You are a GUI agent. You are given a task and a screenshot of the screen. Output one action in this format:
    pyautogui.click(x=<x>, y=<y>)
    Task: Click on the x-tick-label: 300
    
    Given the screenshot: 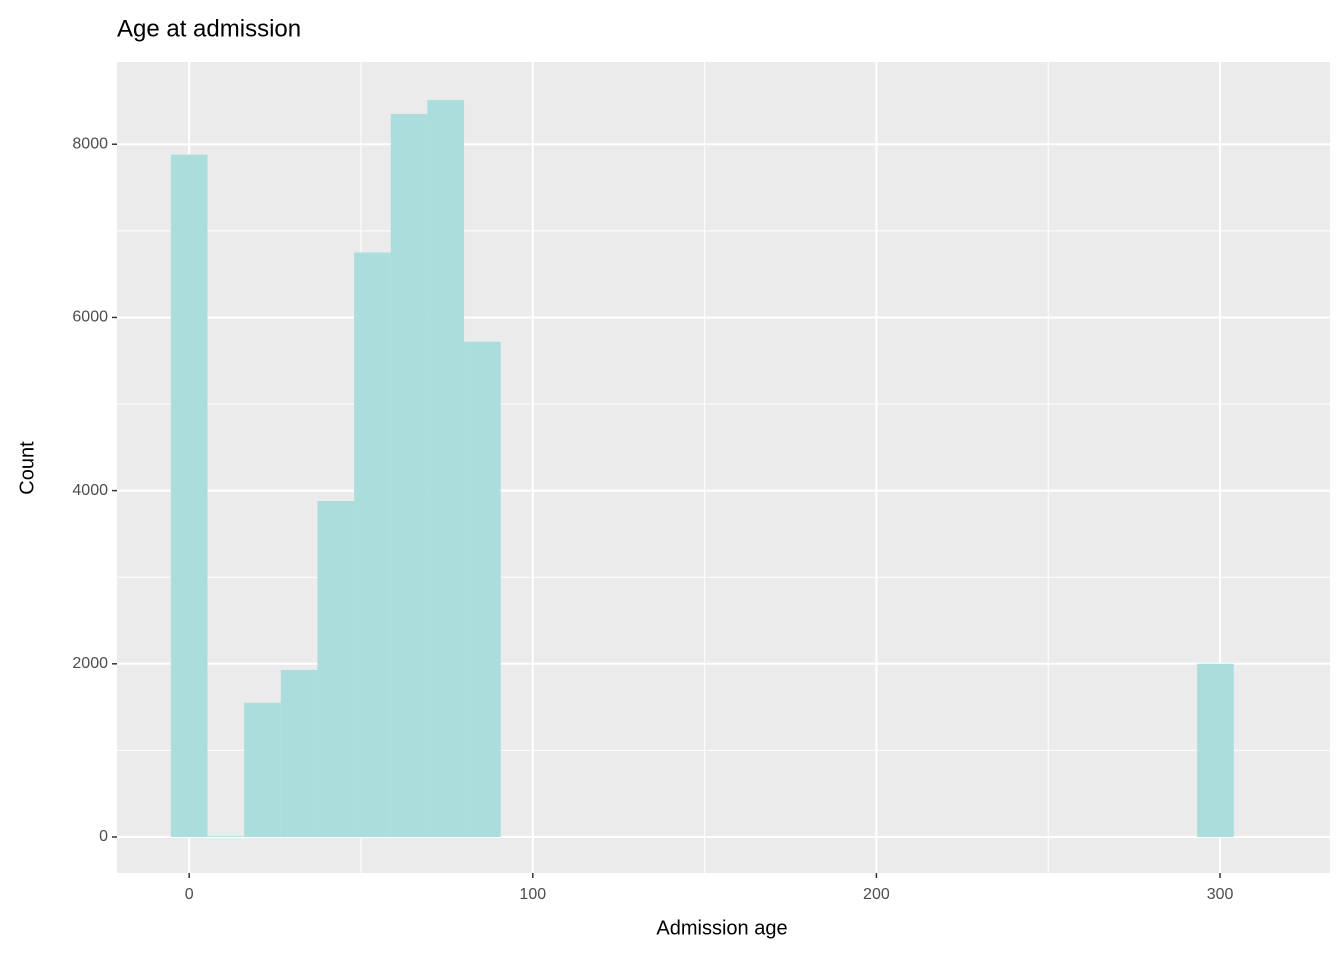 What is the action you would take?
    pyautogui.click(x=1220, y=894)
    